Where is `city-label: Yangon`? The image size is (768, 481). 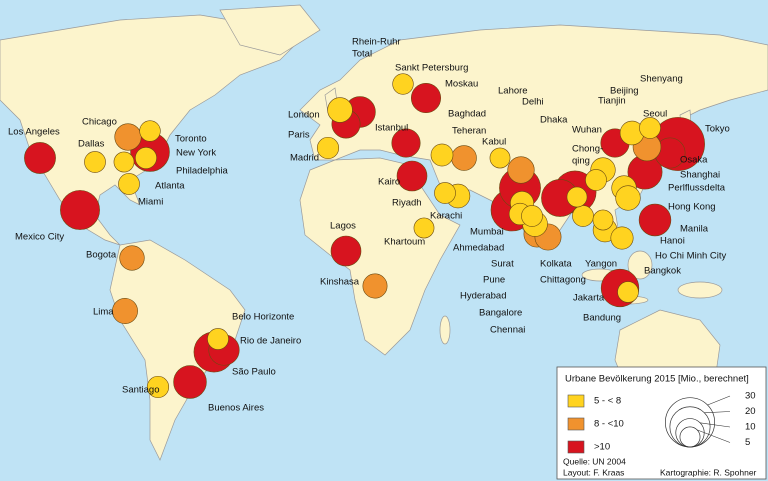
city-label: Yangon is located at coordinates (601, 264).